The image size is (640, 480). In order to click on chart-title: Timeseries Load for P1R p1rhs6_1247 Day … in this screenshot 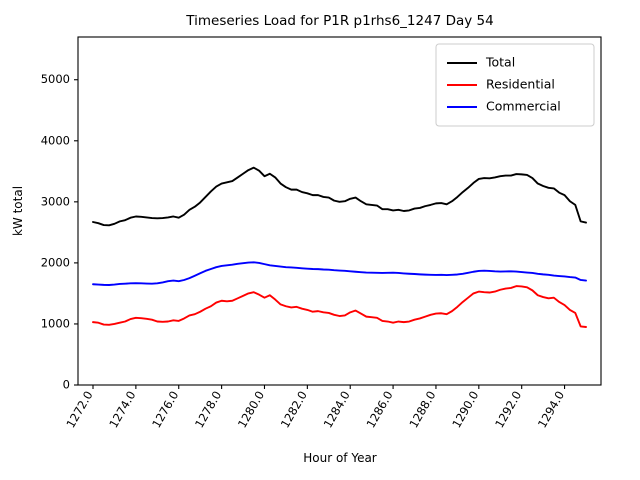, I will do `click(339, 21)`.